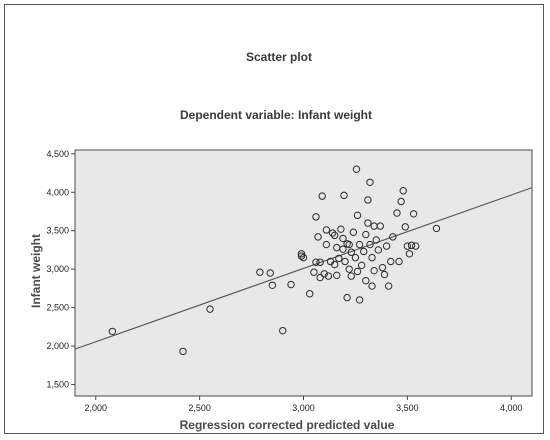 The image size is (550, 440). What do you see at coordinates (57, 308) in the screenshot?
I see `y-tick-label: 2,500` at bounding box center [57, 308].